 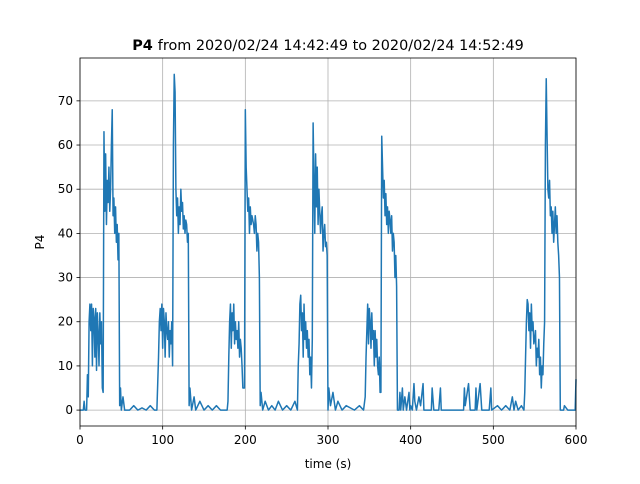 I want to click on title-var: P4, so click(x=142, y=46).